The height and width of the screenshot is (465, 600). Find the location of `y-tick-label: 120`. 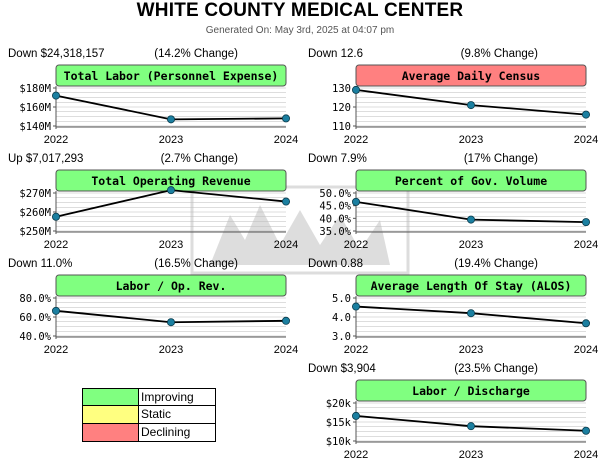

y-tick-label: 120 is located at coordinates (341, 108).